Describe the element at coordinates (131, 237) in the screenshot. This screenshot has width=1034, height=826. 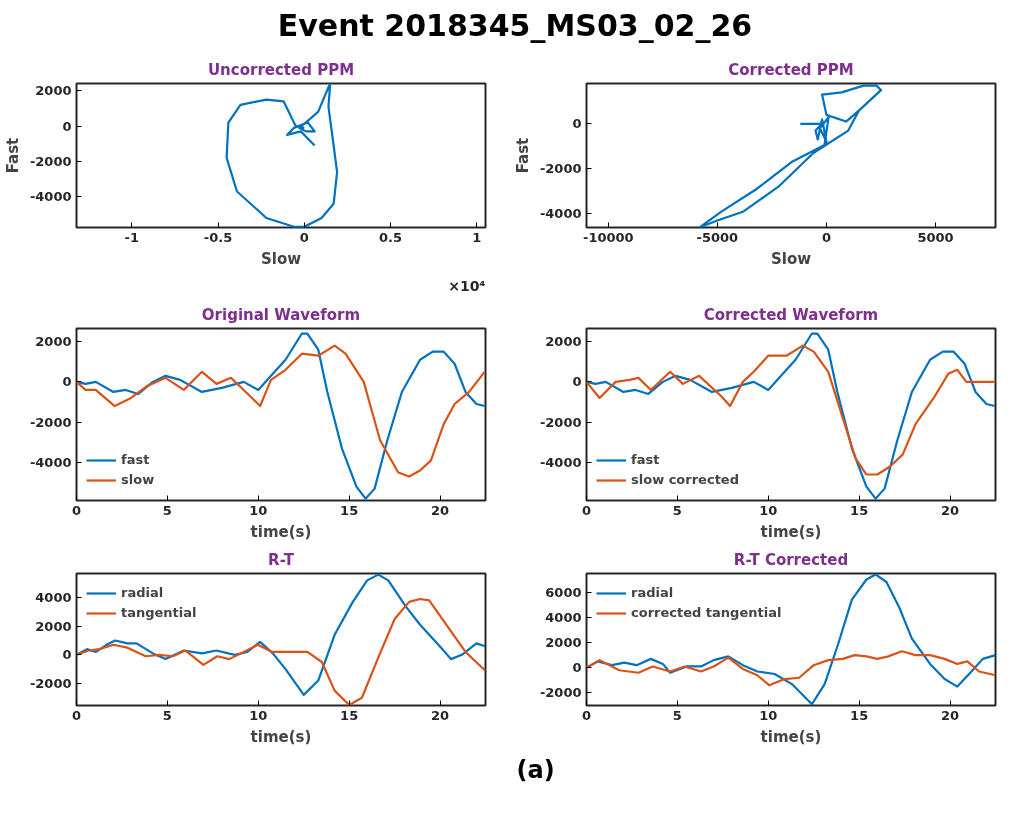
I see `x-tick-label: -1` at that location.